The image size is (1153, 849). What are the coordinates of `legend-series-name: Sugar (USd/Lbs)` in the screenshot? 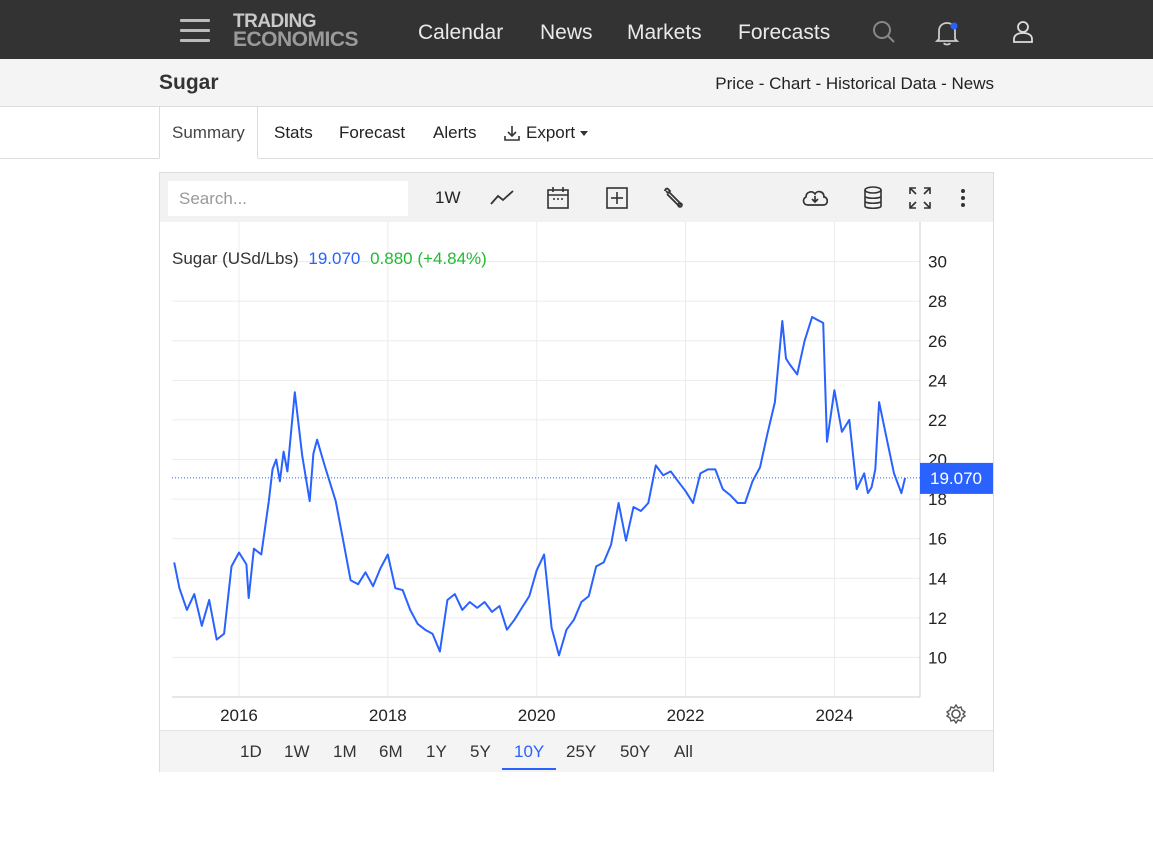 It's located at (235, 258).